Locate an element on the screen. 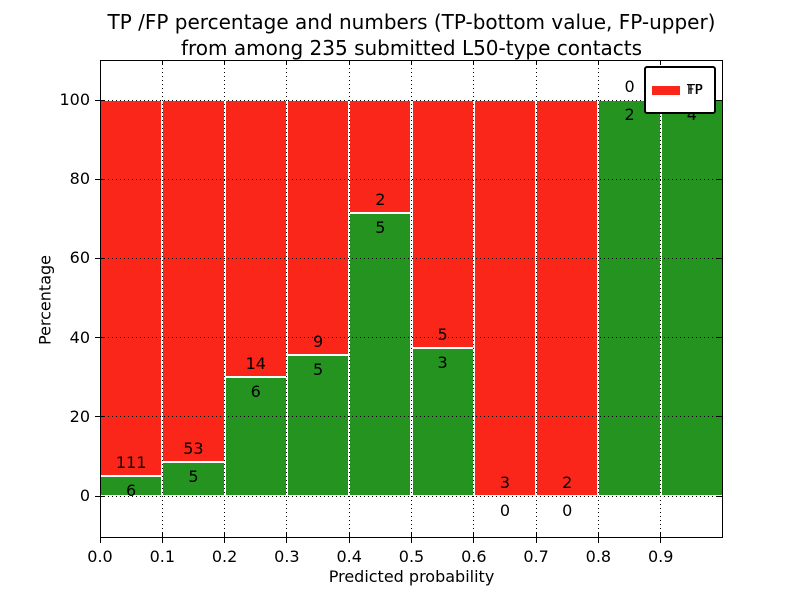 The image size is (800, 600). y-tick-label: 60 is located at coordinates (79, 258).